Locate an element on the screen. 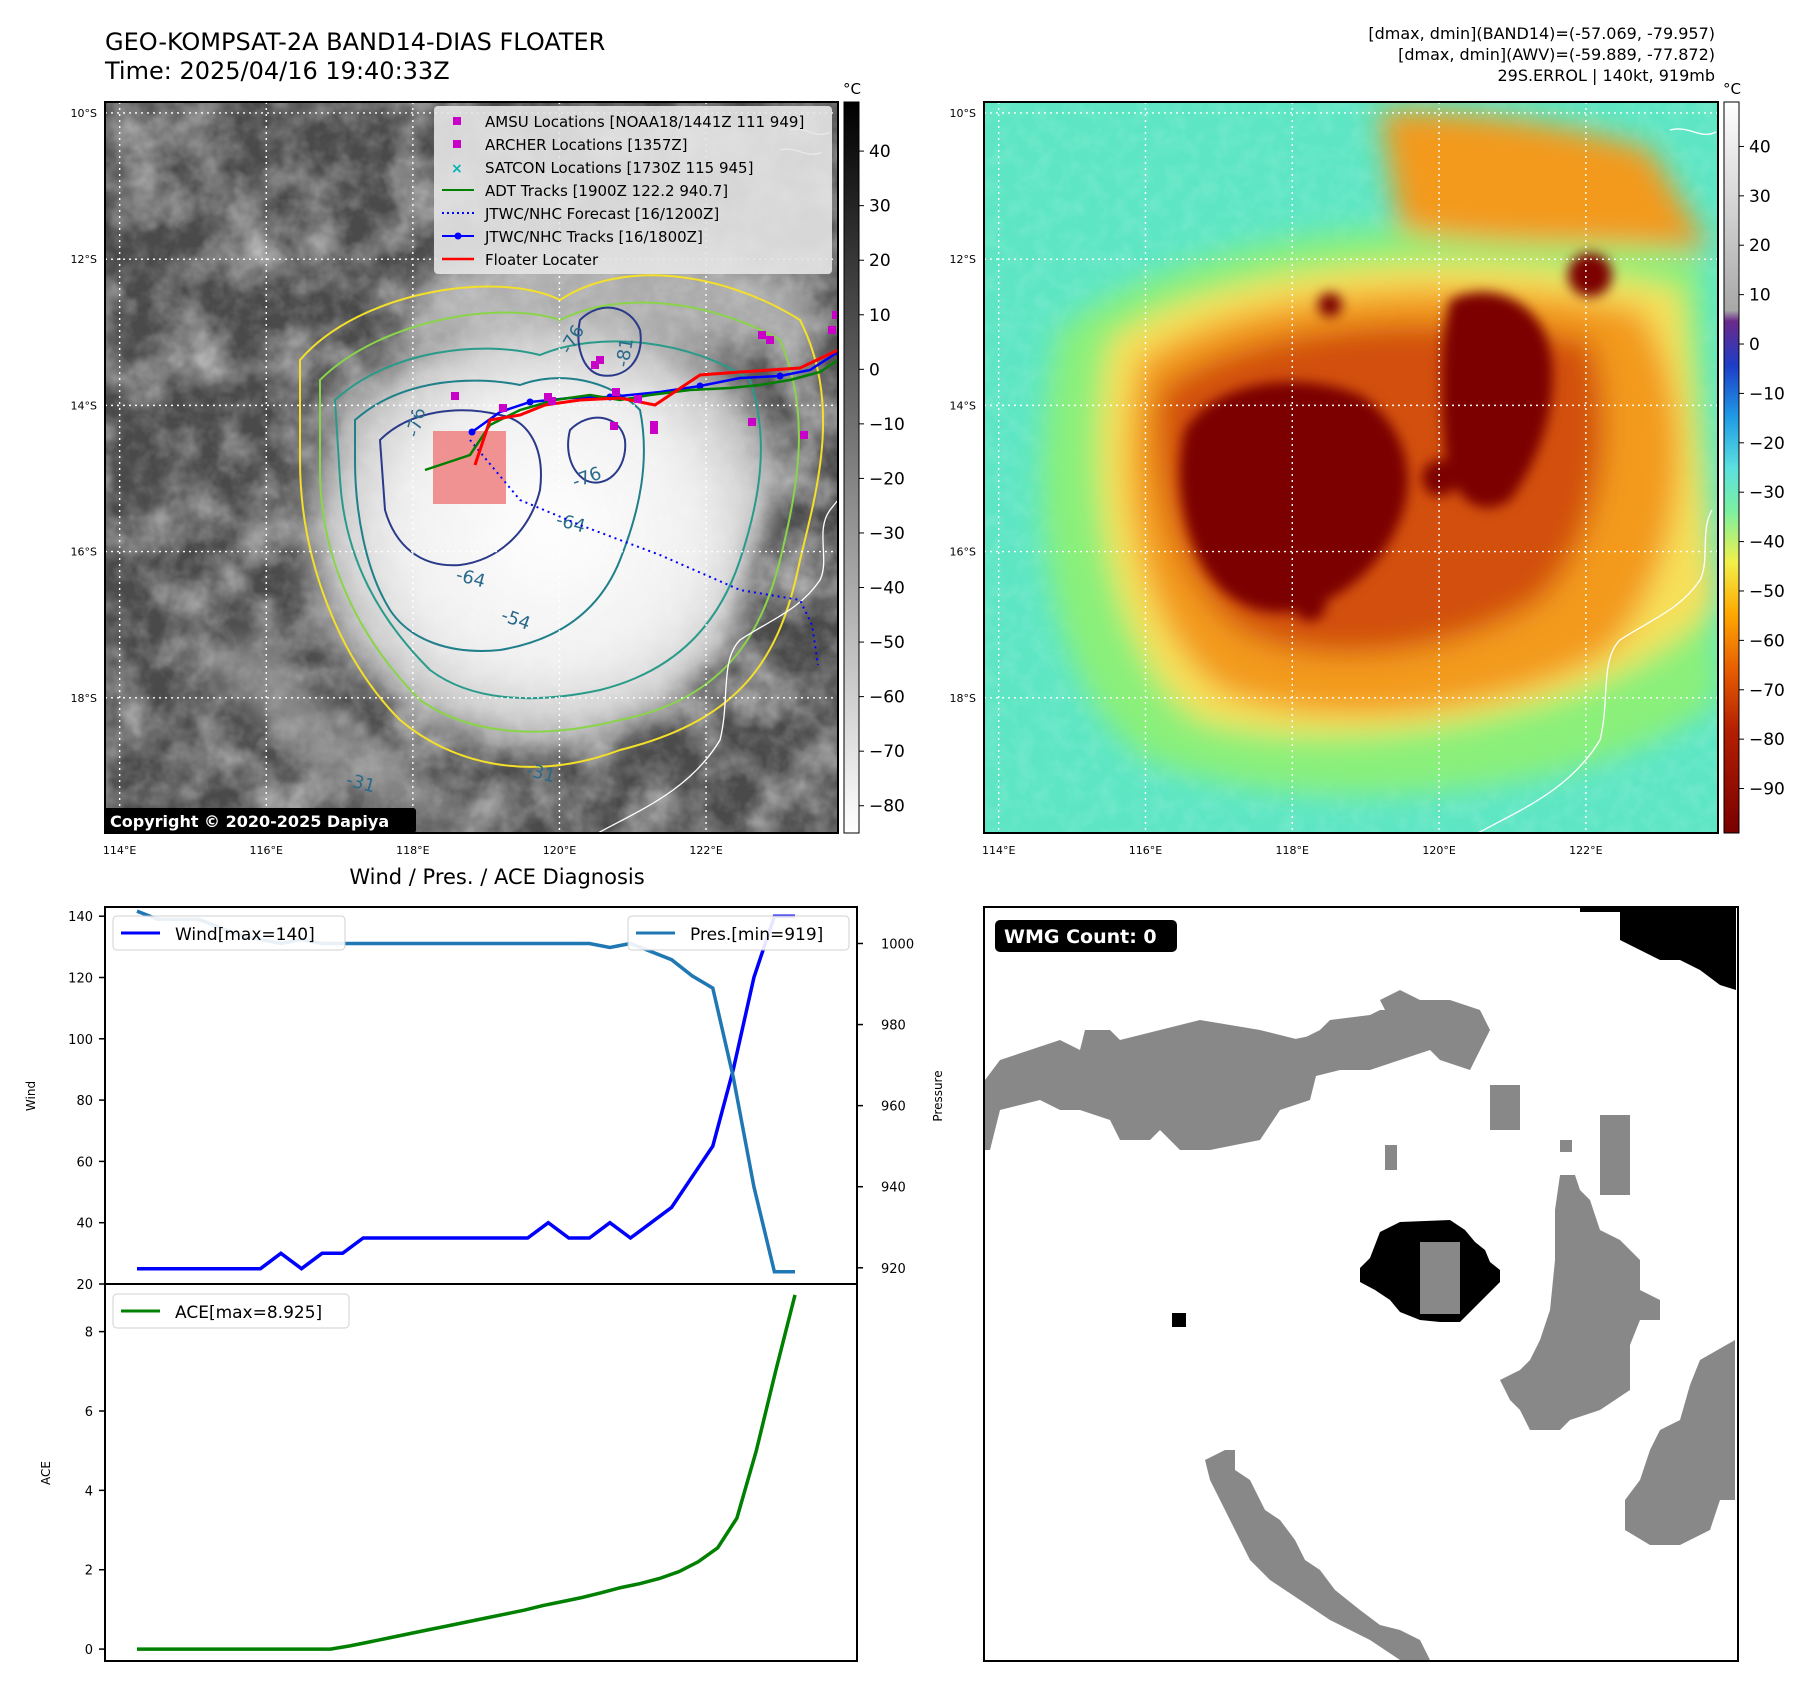 This screenshot has width=1797, height=1690. legend-satcon: SATCON Locations [1730Z 115 945] is located at coordinates (619, 168).